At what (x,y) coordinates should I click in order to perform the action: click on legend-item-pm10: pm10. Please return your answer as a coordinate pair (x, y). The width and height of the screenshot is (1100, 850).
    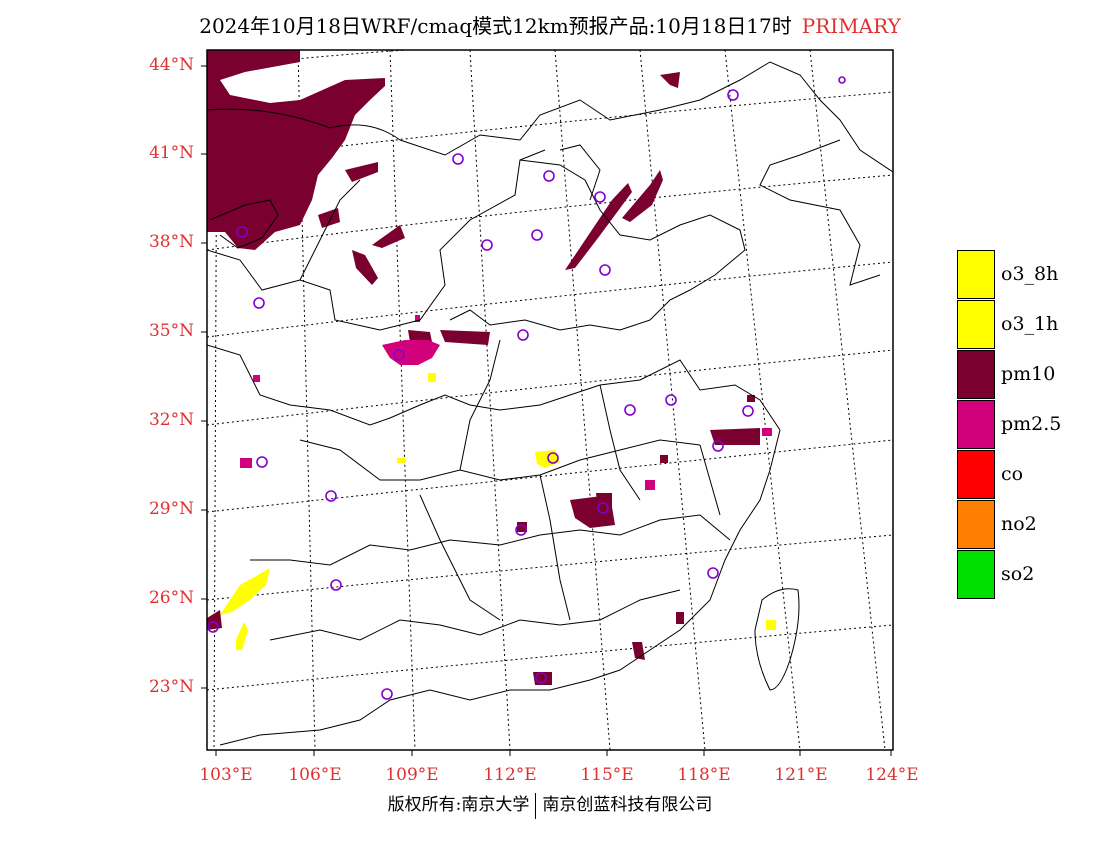
    Looking at the image, I should click on (1027, 375).